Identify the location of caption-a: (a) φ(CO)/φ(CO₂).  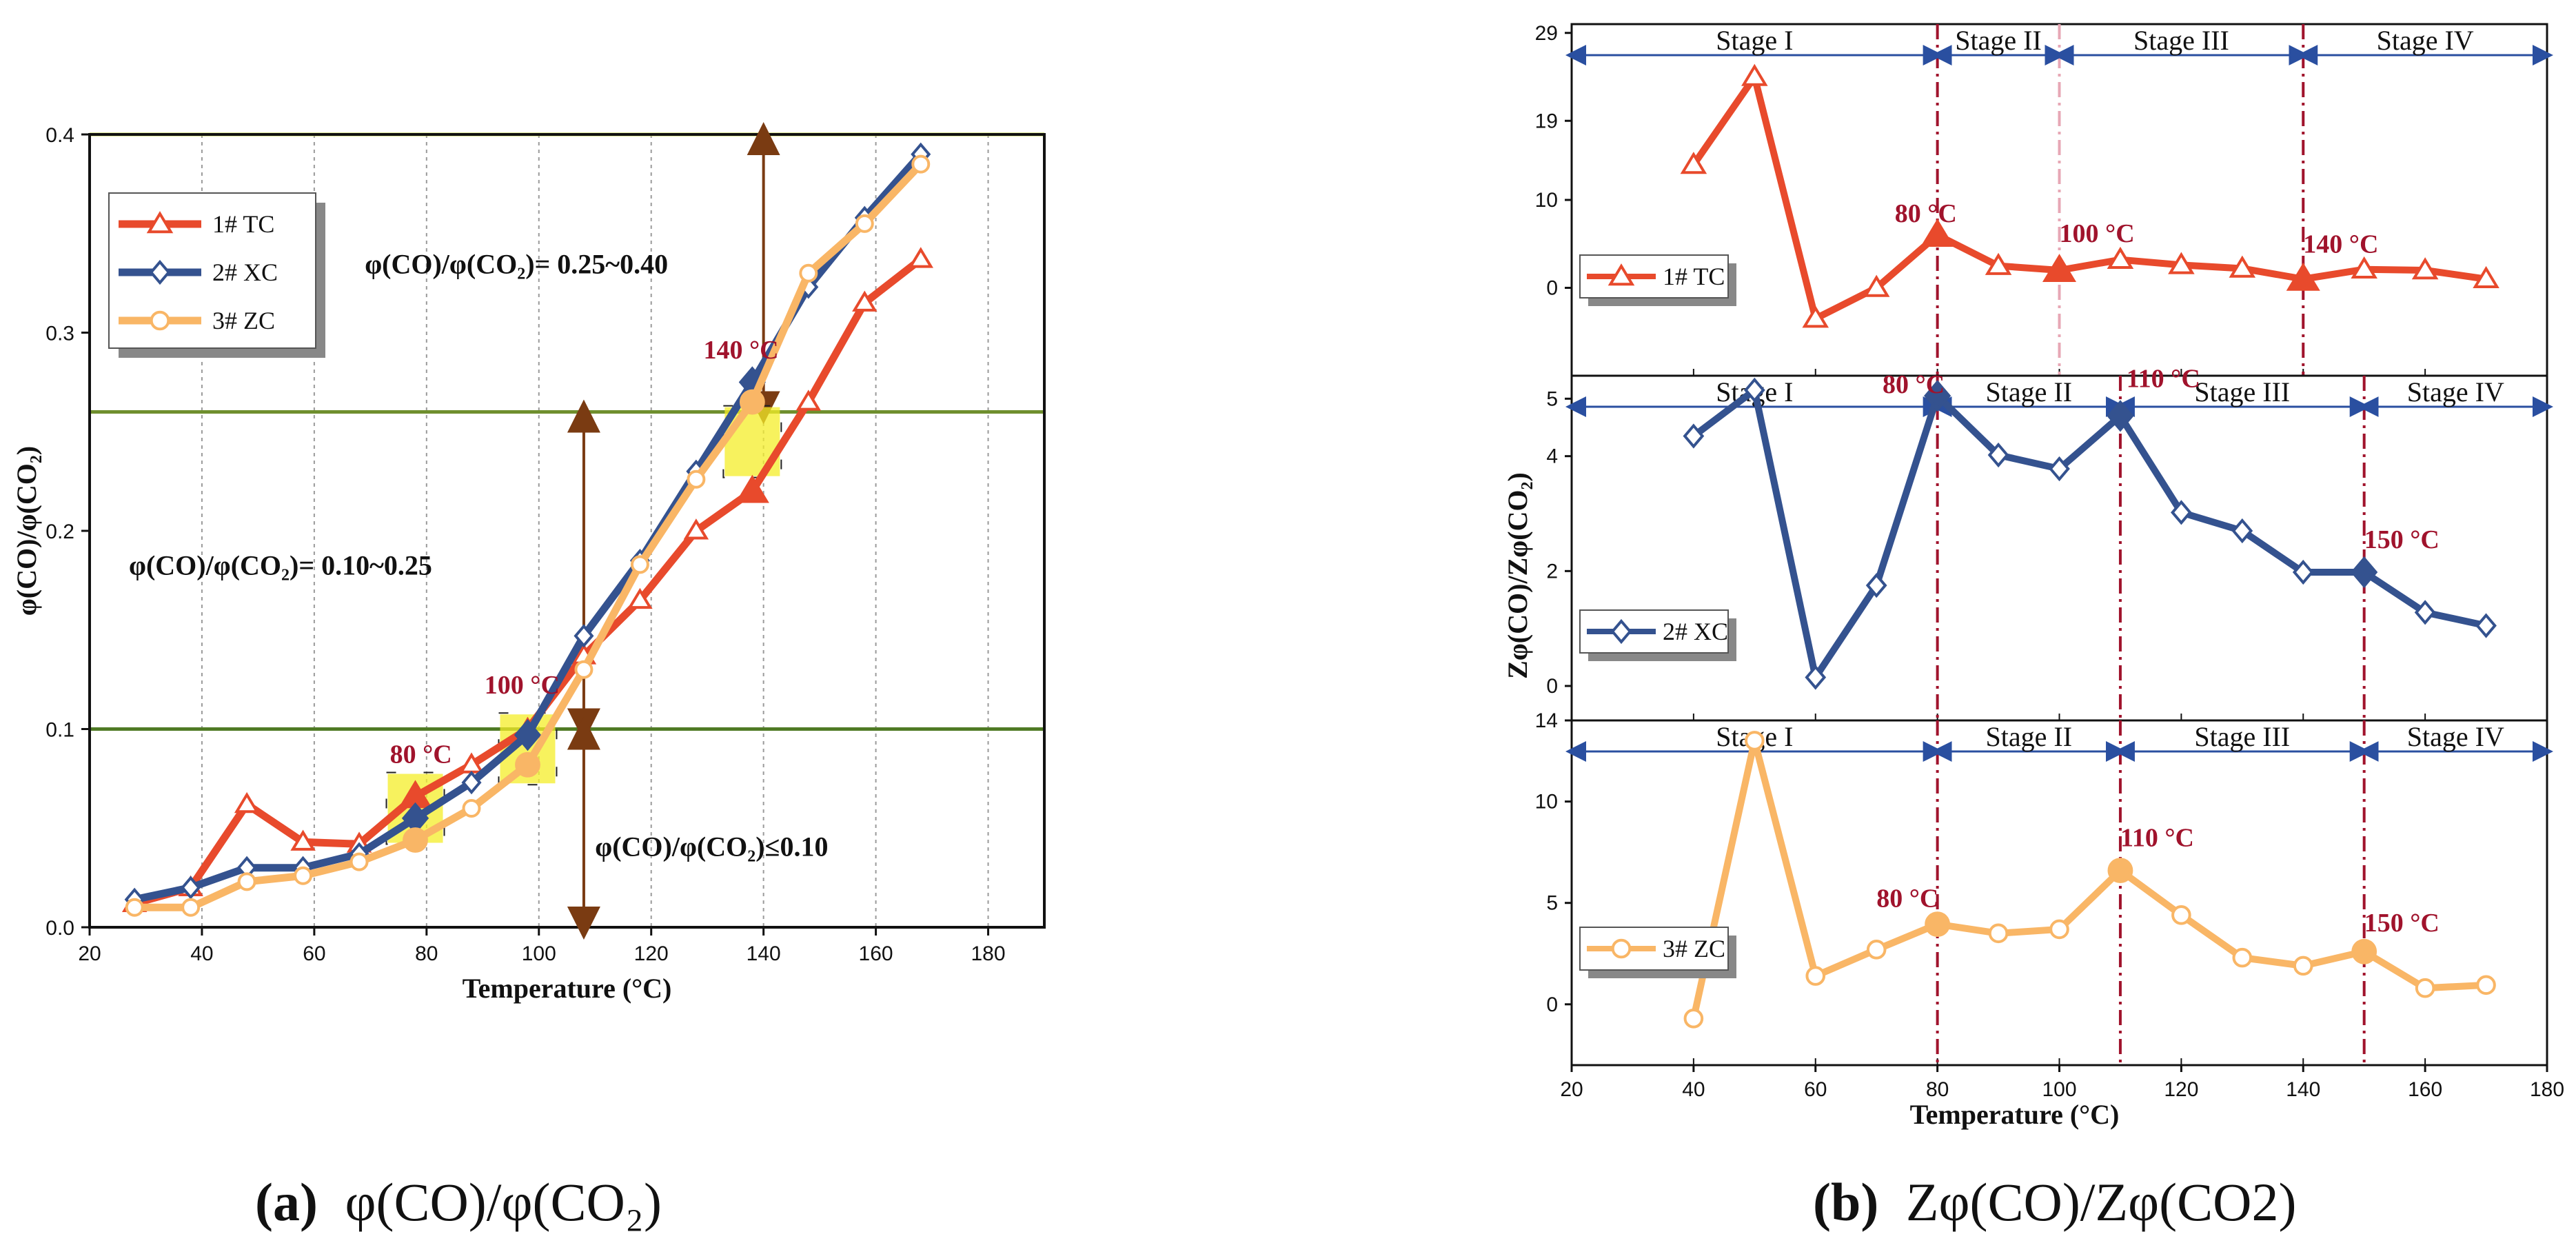
(458, 1202).